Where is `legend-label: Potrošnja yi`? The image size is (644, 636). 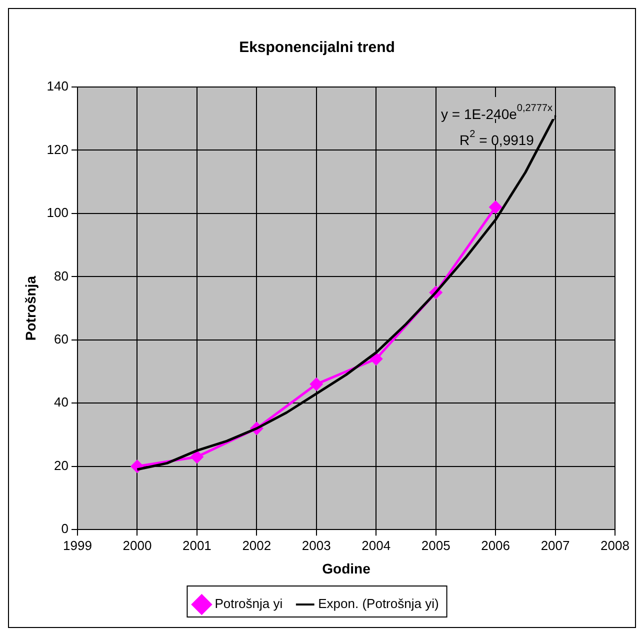
legend-label: Potrošnja yi is located at coordinates (248, 604).